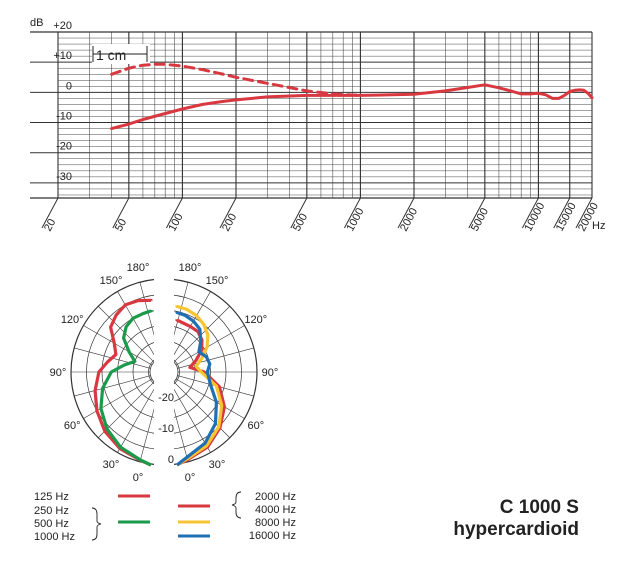  Describe the element at coordinates (229, 223) in the screenshot. I see `x-tick-label: 200` at that location.